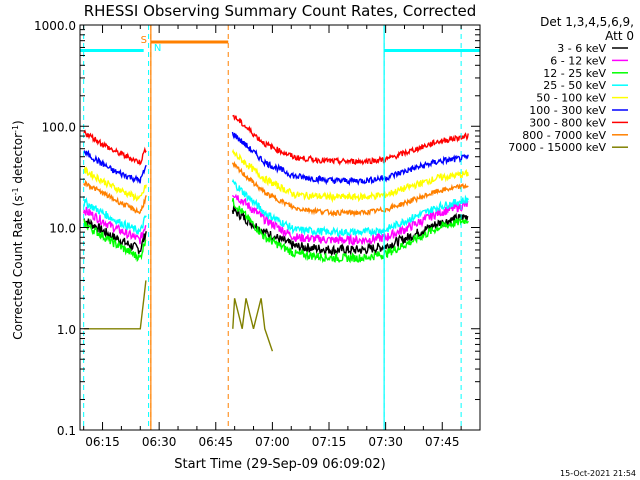 The height and width of the screenshot is (480, 640). I want to click on x-tick-label: 06:15, so click(102, 442).